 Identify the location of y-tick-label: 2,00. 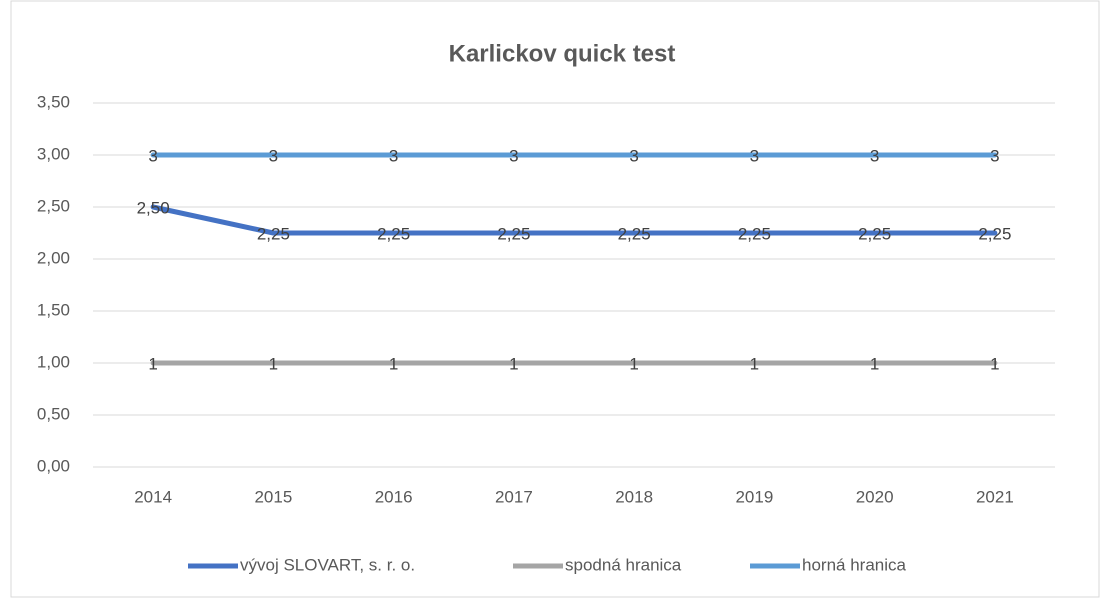
(53, 257).